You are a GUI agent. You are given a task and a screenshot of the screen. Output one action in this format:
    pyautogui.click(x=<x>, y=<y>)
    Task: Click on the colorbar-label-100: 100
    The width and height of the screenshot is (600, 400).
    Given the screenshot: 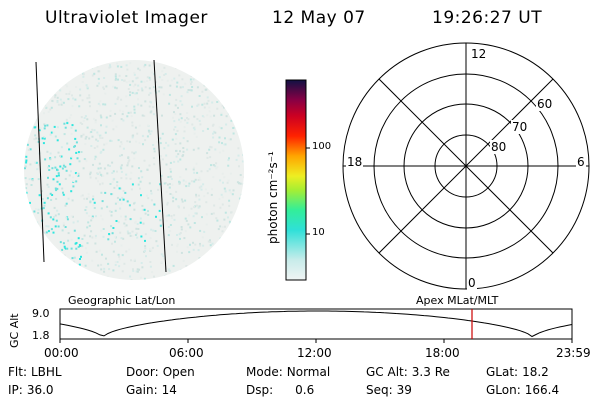 What is the action you would take?
    pyautogui.click(x=322, y=146)
    